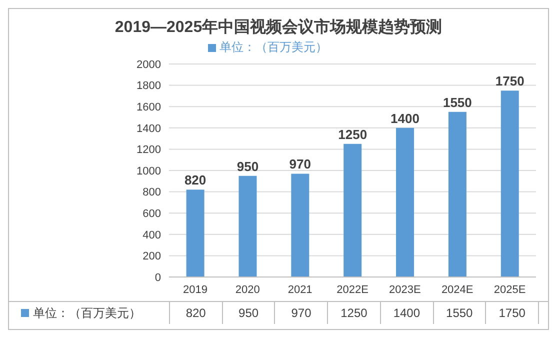 This screenshot has width=559, height=340. What do you see at coordinates (196, 313) in the screenshot?
I see `data-label: 820` at bounding box center [196, 313].